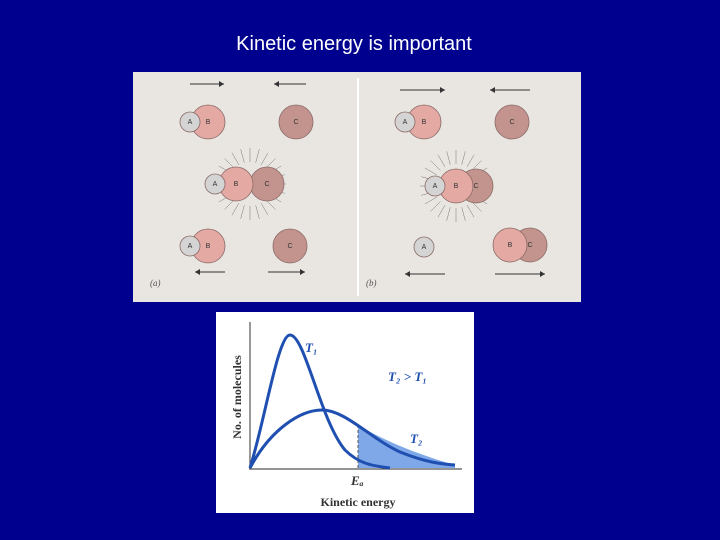  What do you see at coordinates (237, 397) in the screenshot?
I see `y-axis-label: No. of molecules` at bounding box center [237, 397].